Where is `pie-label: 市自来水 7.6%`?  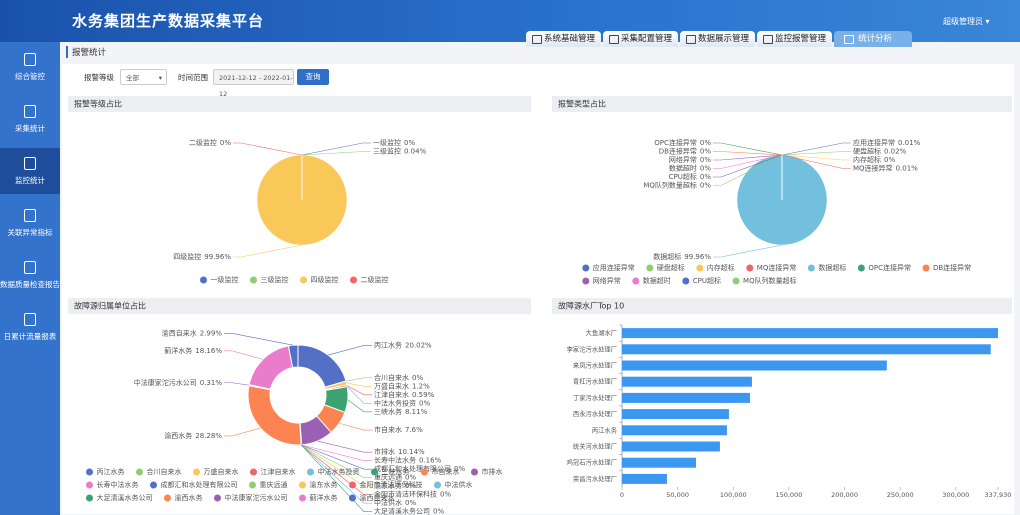 pie-label: 市自来水 7.6% is located at coordinates (398, 429).